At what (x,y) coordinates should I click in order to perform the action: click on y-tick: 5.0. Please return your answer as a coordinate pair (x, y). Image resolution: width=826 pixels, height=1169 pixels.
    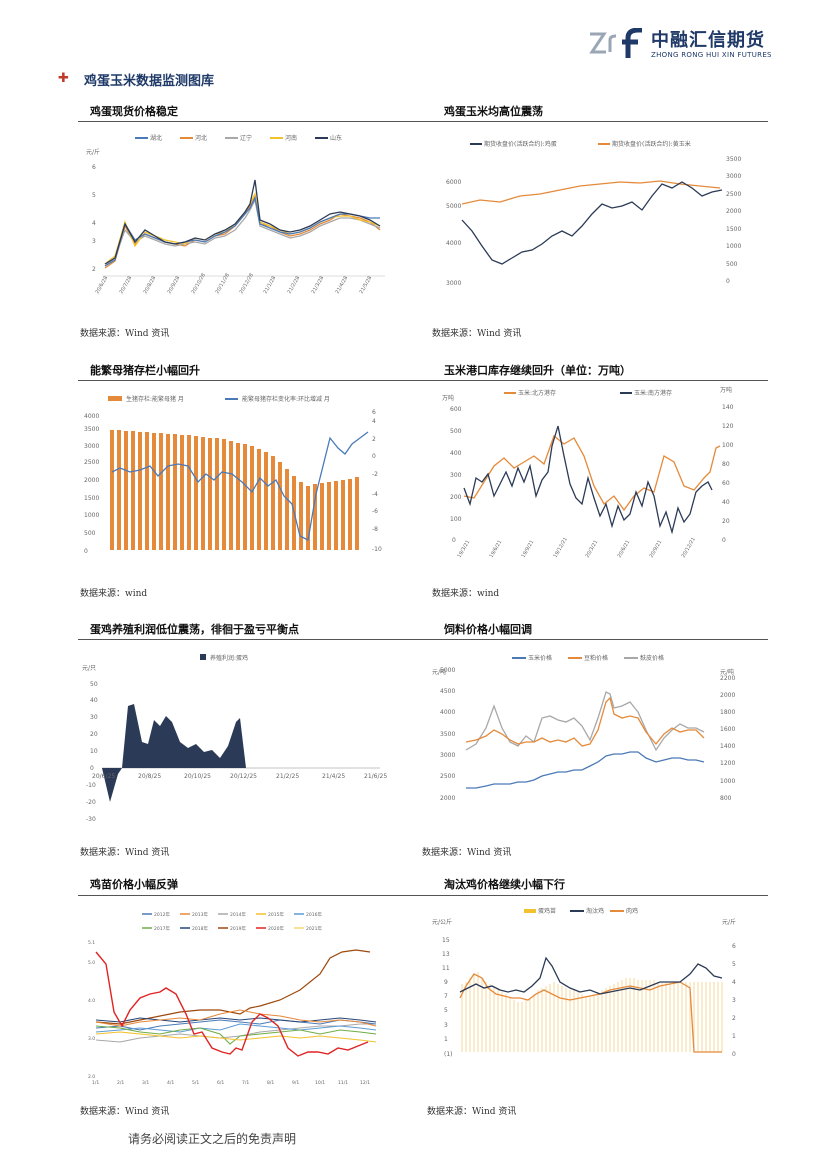
    Looking at the image, I should click on (91, 963).